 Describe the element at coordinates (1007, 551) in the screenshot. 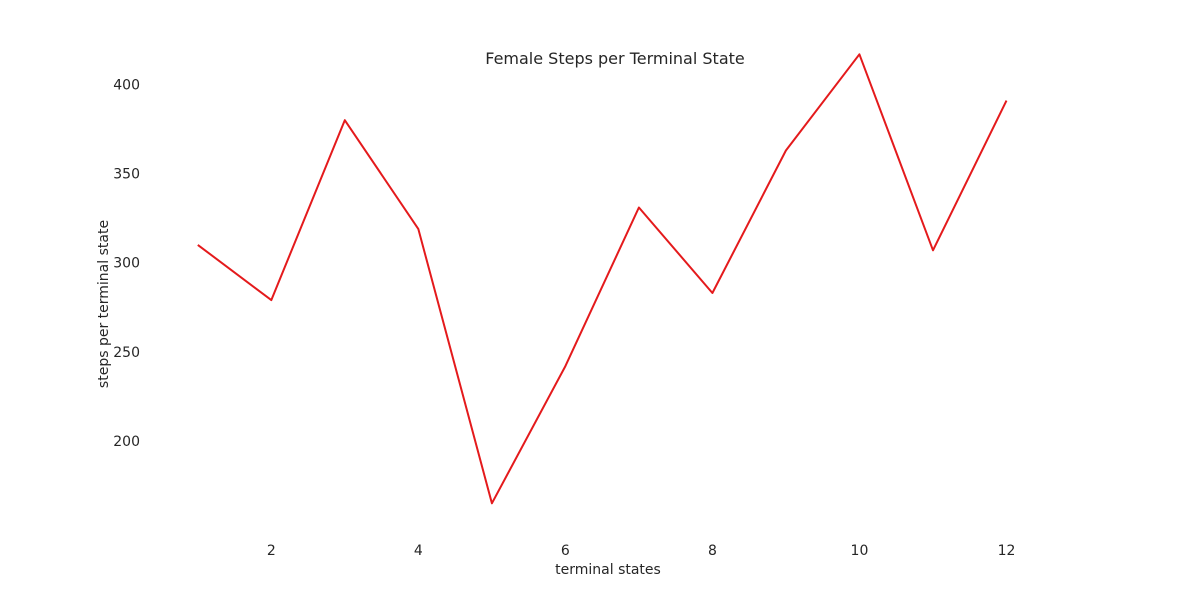

I see `x-tick-label: 12` at that location.